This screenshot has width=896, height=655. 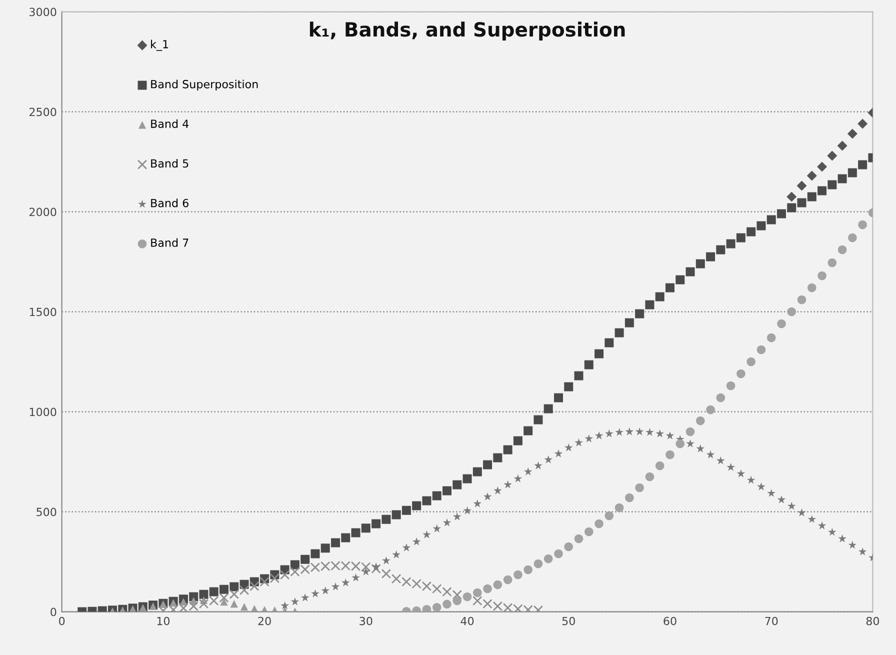 I want to click on x-tick-label: 60, so click(x=670, y=621).